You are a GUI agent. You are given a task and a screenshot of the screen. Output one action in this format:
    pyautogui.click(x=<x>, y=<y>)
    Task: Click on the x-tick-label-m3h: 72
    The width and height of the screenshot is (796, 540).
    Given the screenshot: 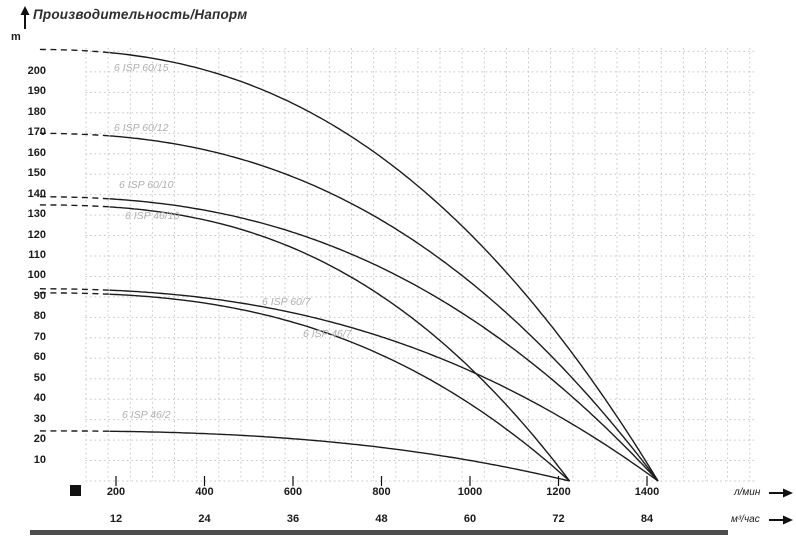 What is the action you would take?
    pyautogui.click(x=558, y=519)
    